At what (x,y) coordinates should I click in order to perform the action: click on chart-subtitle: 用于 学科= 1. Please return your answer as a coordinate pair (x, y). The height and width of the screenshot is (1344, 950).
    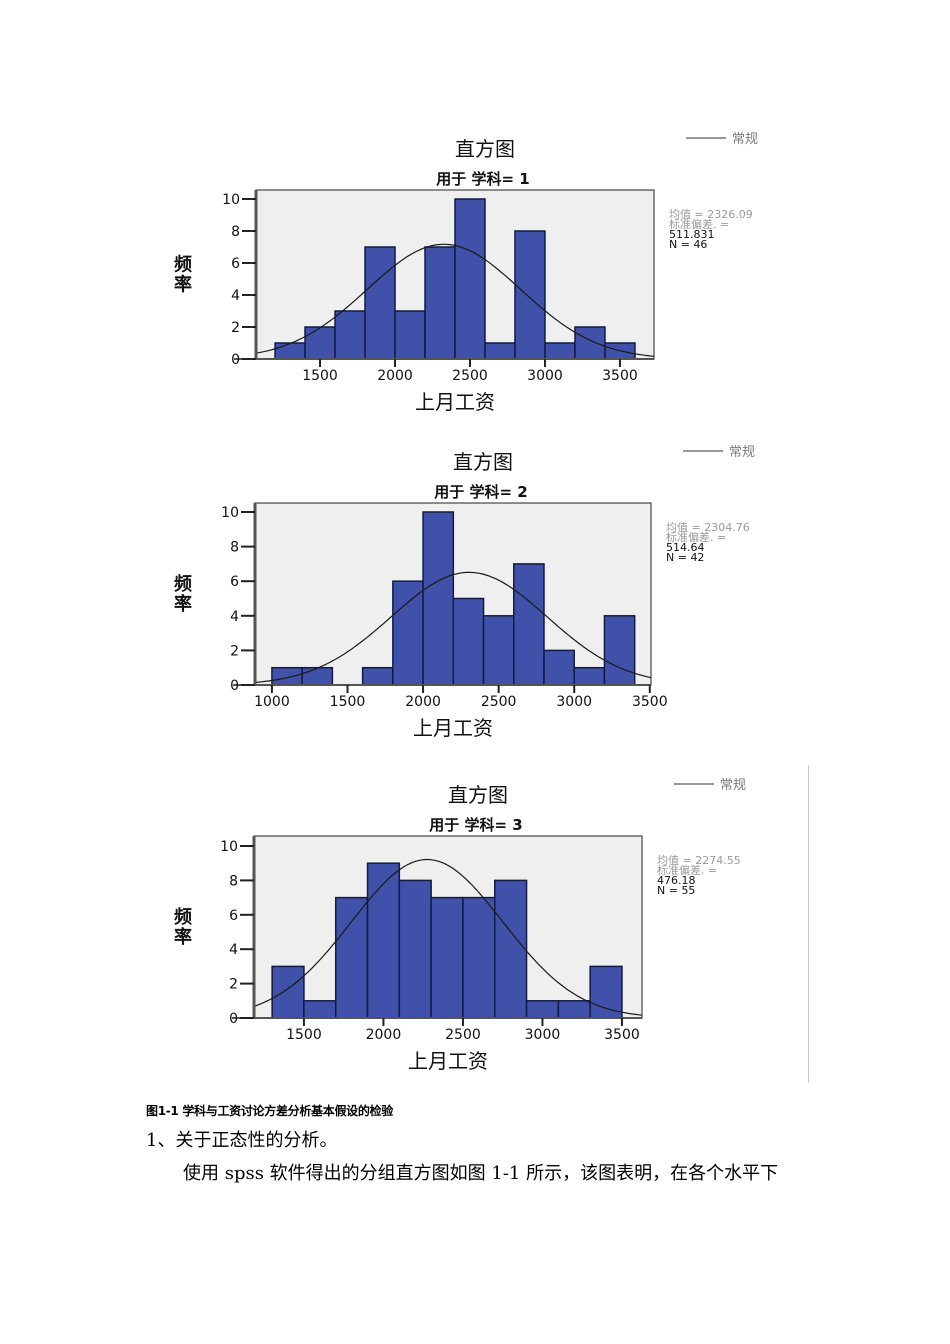
    Looking at the image, I should click on (482, 179).